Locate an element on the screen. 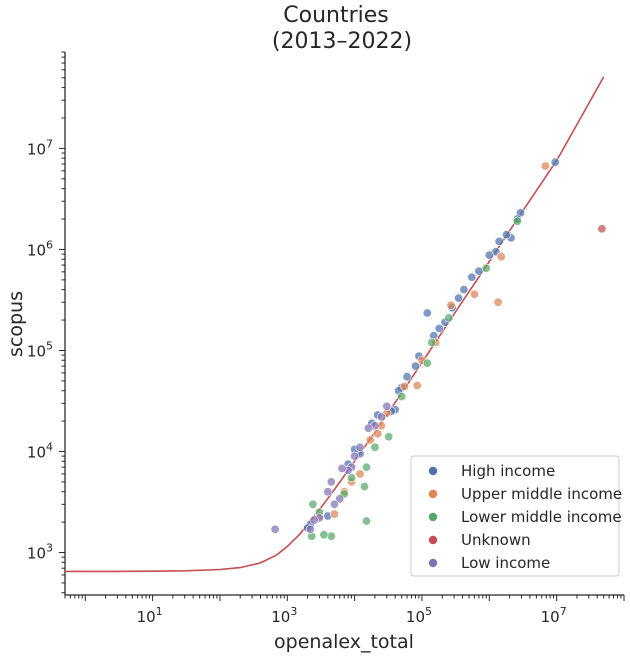  y-ticks: 10³ 10⁴ 10⁵ 10⁶ 10⁷ is located at coordinates (40, 349).